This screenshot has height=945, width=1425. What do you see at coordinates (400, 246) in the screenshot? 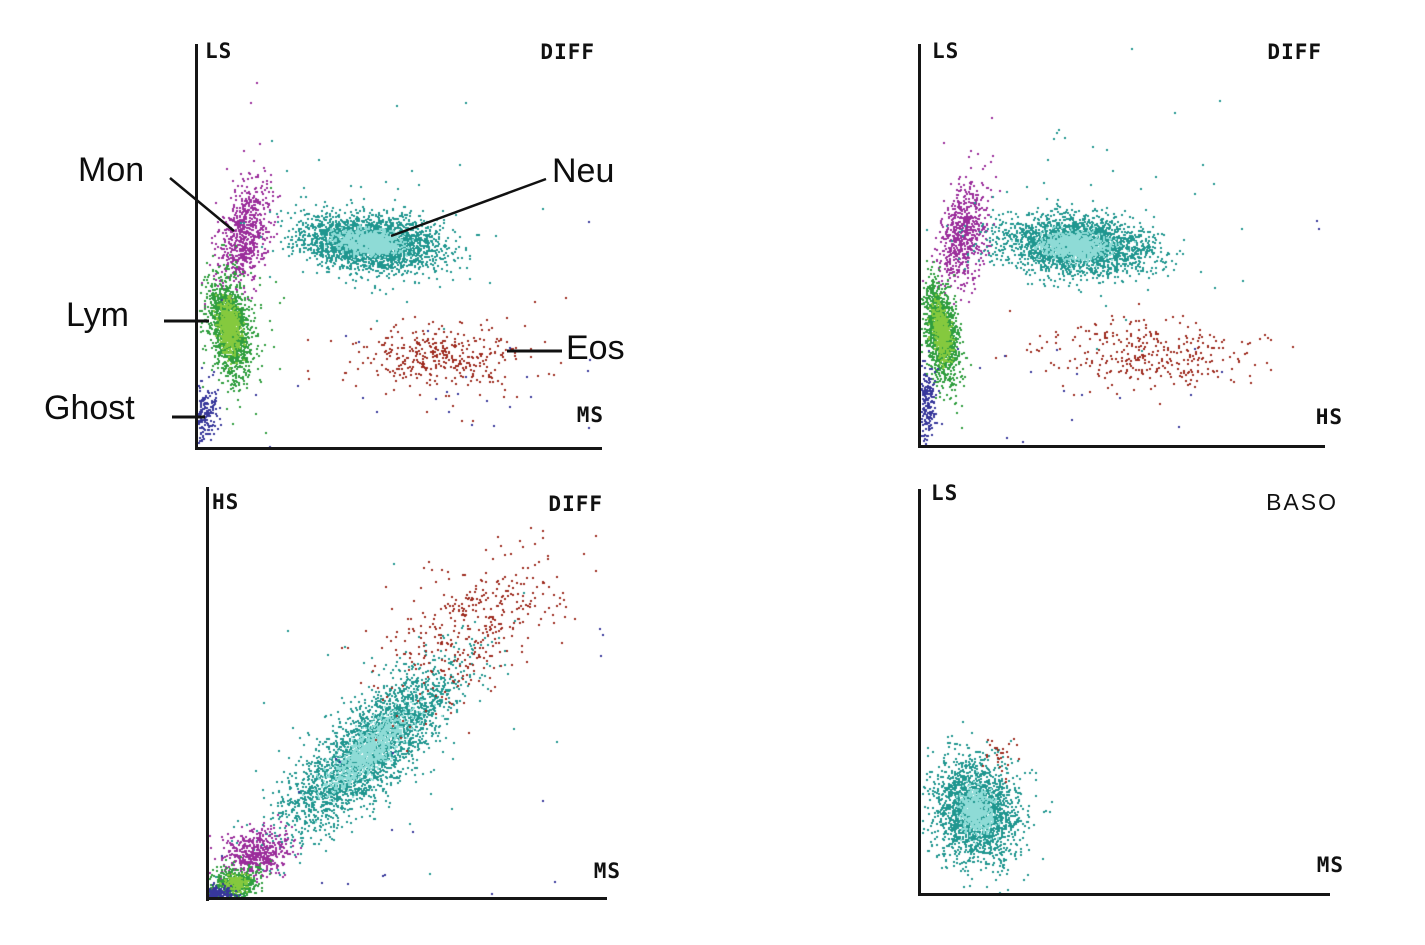
I see `scatter-canvas-diff-ls-ms` at bounding box center [400, 246].